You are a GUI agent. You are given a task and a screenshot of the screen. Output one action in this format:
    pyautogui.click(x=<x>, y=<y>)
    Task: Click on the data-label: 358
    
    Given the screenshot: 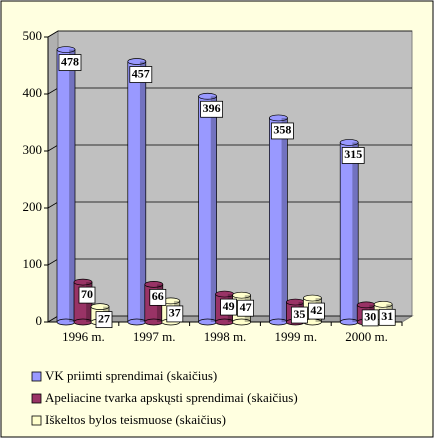 What is the action you would take?
    pyautogui.click(x=282, y=130)
    